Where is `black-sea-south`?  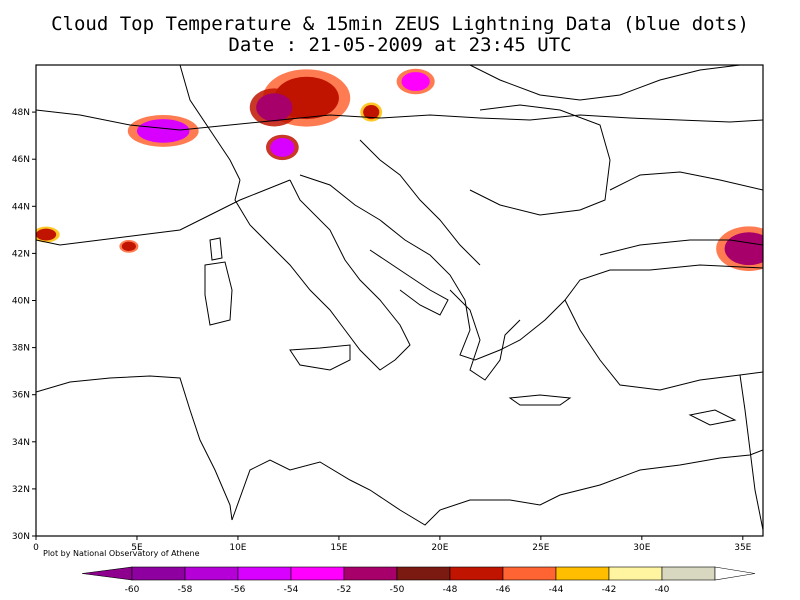 black-sea-south is located at coordinates (681, 247).